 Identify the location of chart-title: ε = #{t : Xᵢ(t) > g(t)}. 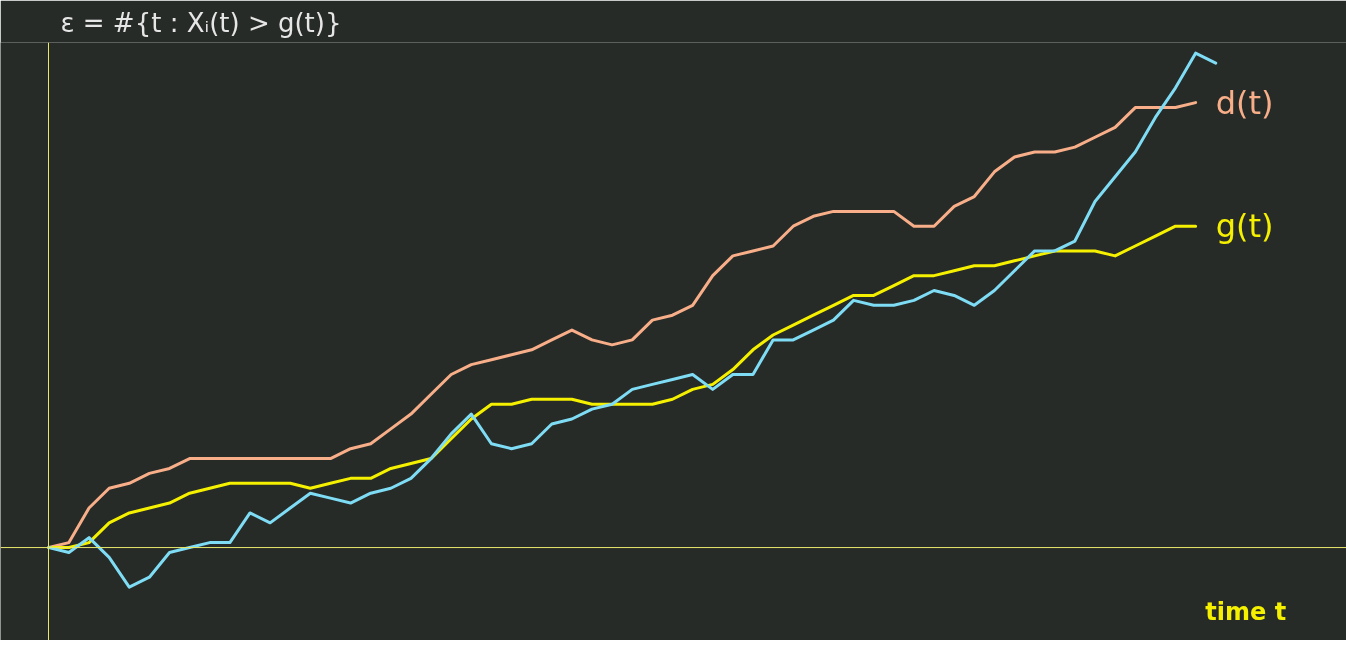
(201, 22).